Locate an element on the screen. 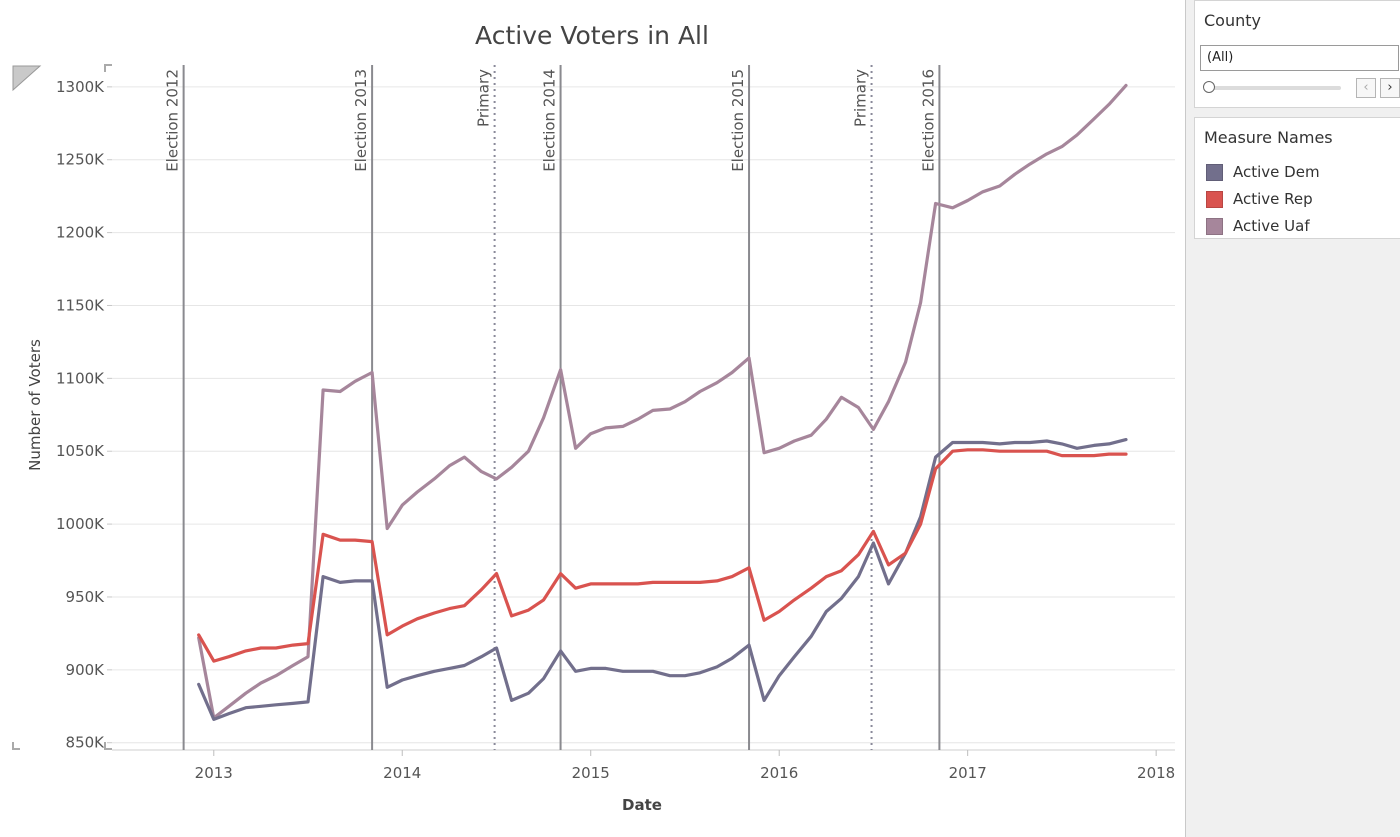 Image resolution: width=1400 pixels, height=837 pixels. worksheet-menu-icon is located at coordinates (27, 78).